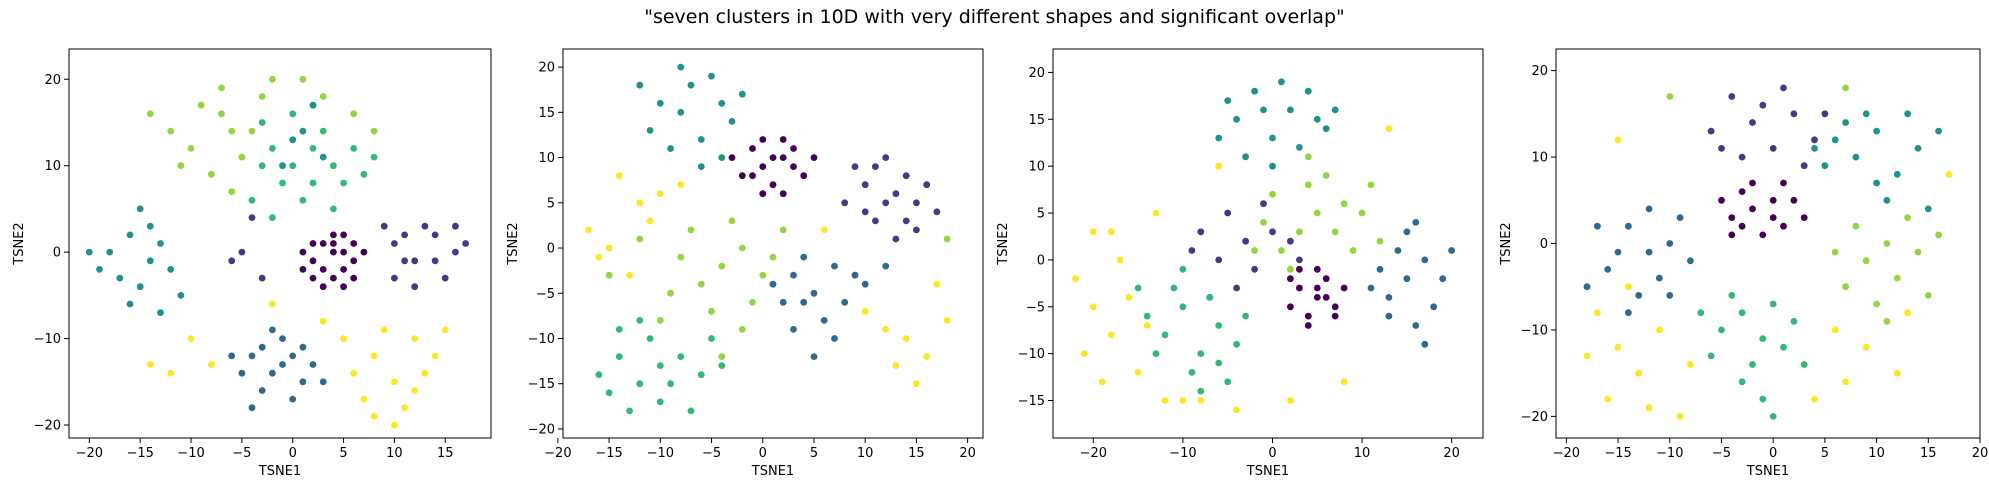 The height and width of the screenshot is (495, 1989). What do you see at coordinates (139, 453) in the screenshot?
I see `x-tick-label: −15` at bounding box center [139, 453].